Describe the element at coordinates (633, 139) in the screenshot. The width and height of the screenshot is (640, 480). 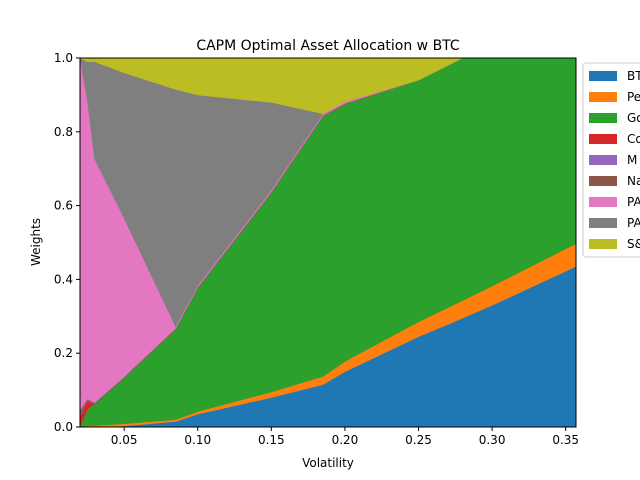
I see `legend-label: Co` at that location.